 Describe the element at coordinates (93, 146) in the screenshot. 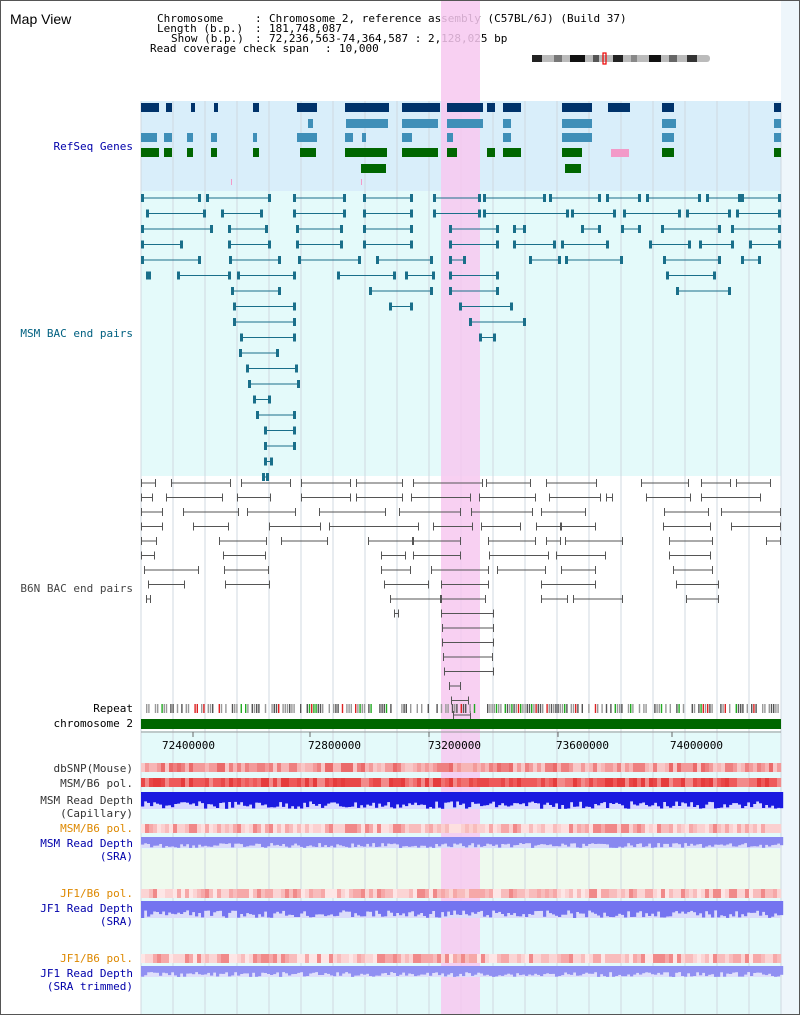

I see `track-label-refseq: RefSeq Genes` at that location.